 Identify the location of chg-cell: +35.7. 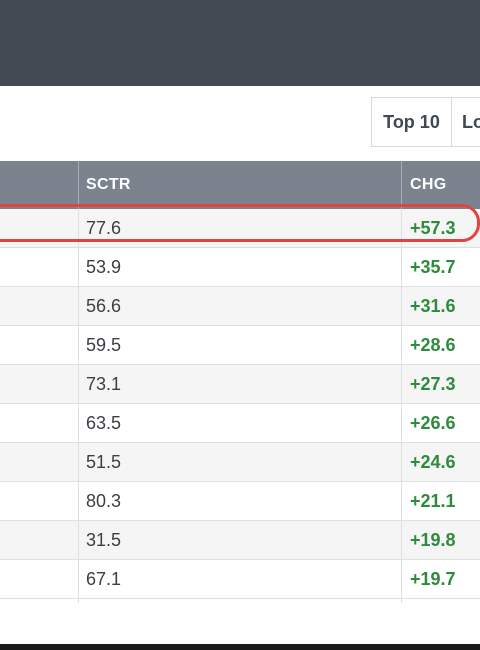
(433, 266).